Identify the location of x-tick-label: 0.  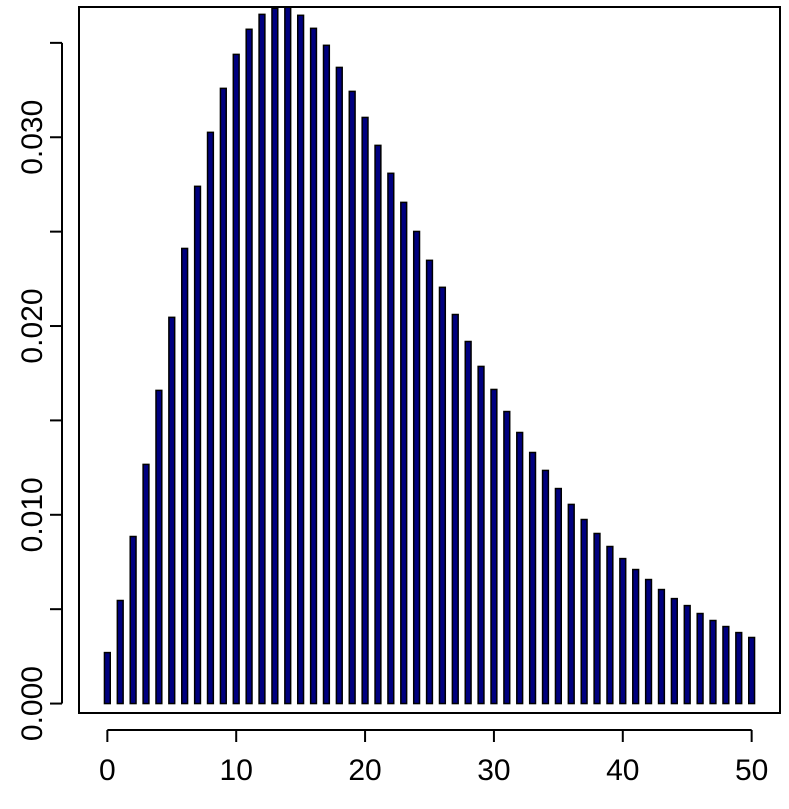
(107, 770).